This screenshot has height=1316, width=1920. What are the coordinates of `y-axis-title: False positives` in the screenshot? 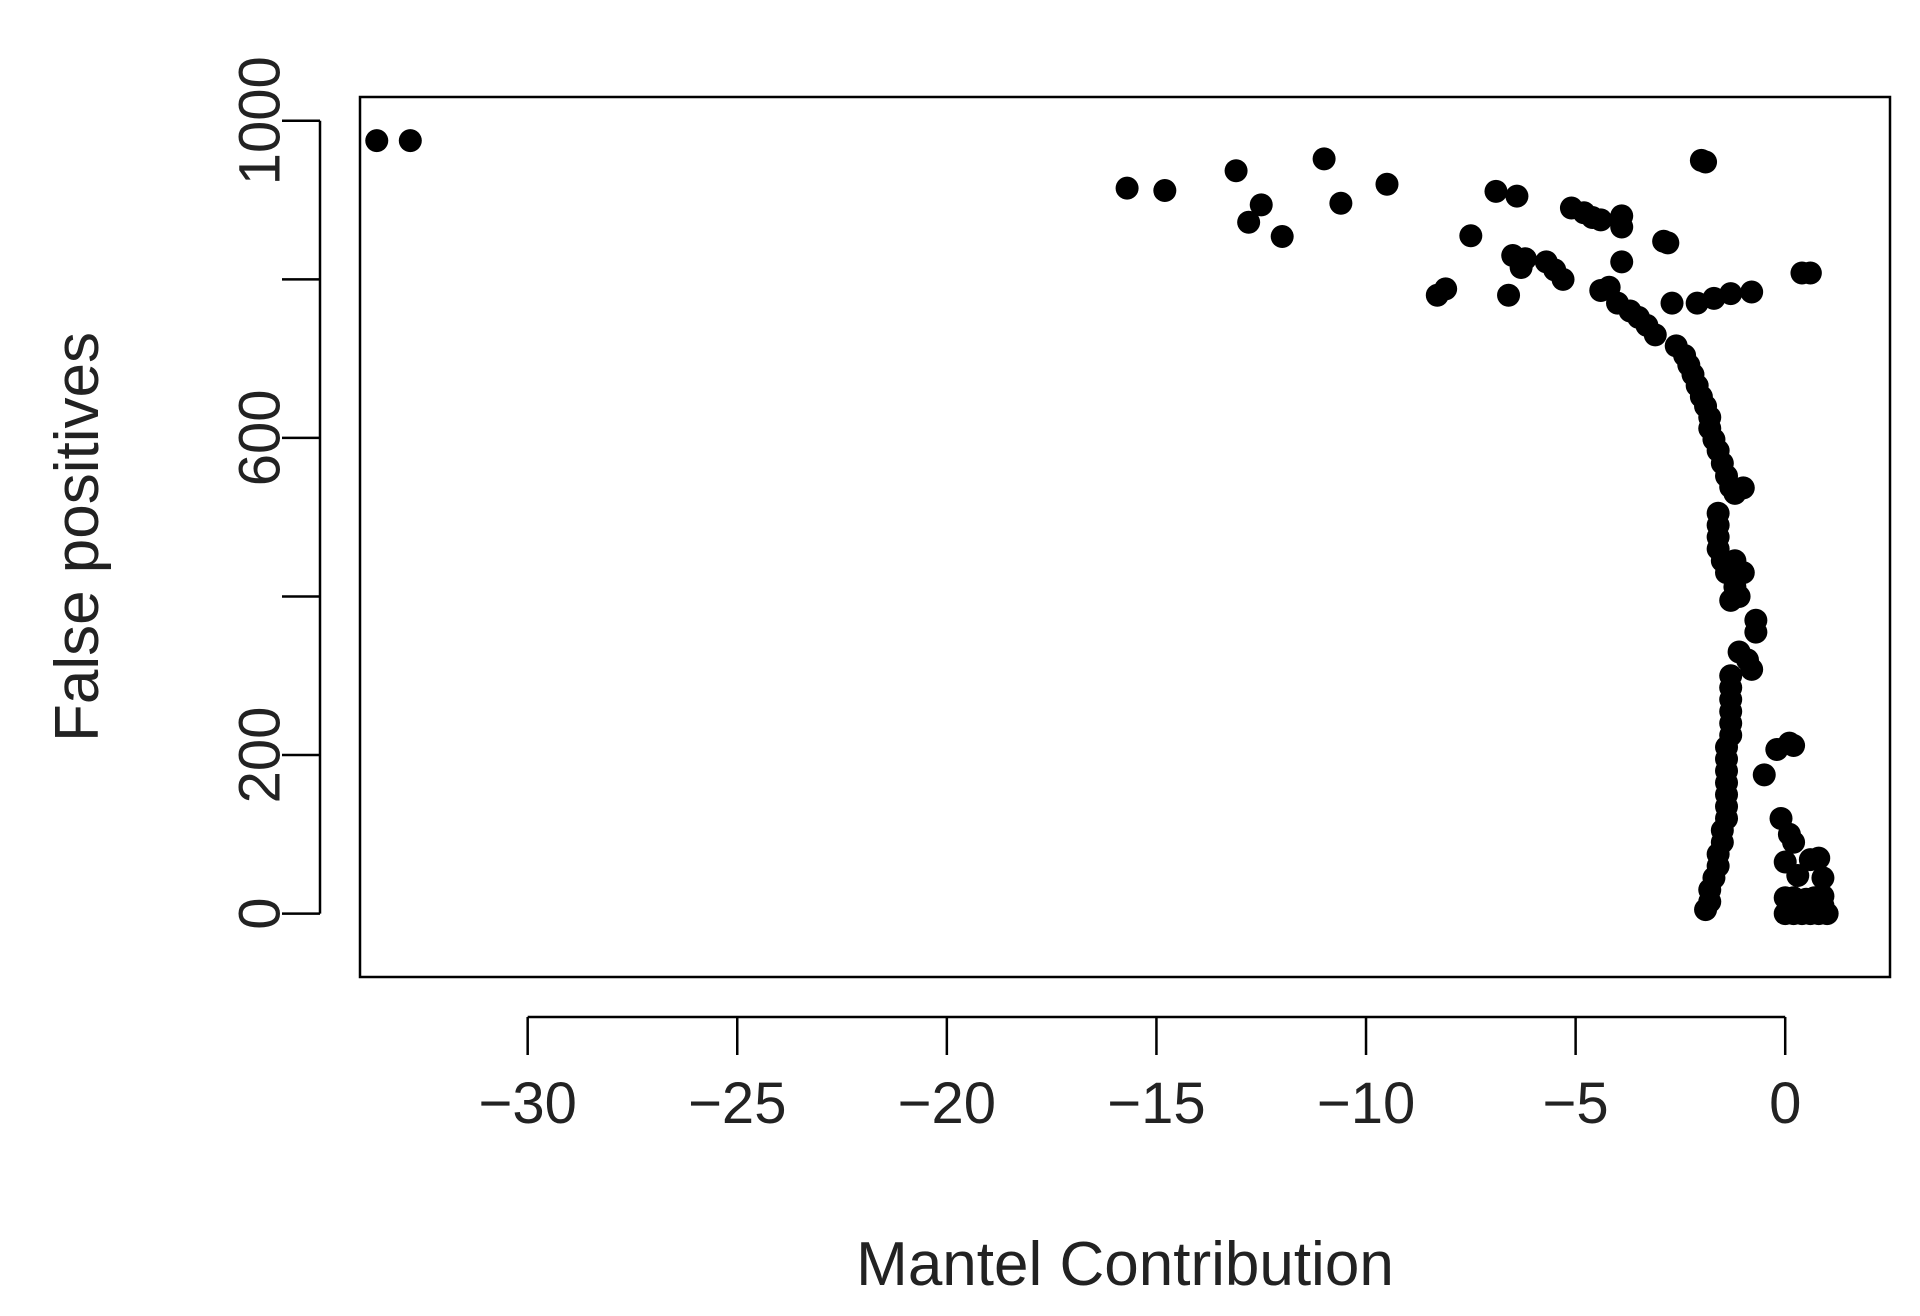 It's located at (77, 537).